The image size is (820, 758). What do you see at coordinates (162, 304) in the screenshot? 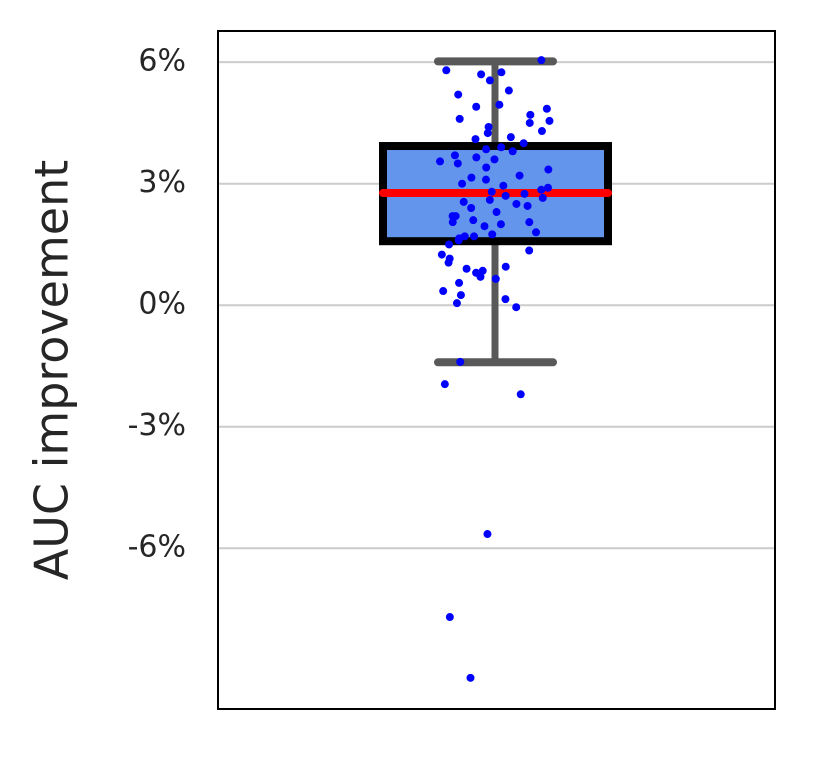
I see `y-tick-label: 0%` at bounding box center [162, 304].